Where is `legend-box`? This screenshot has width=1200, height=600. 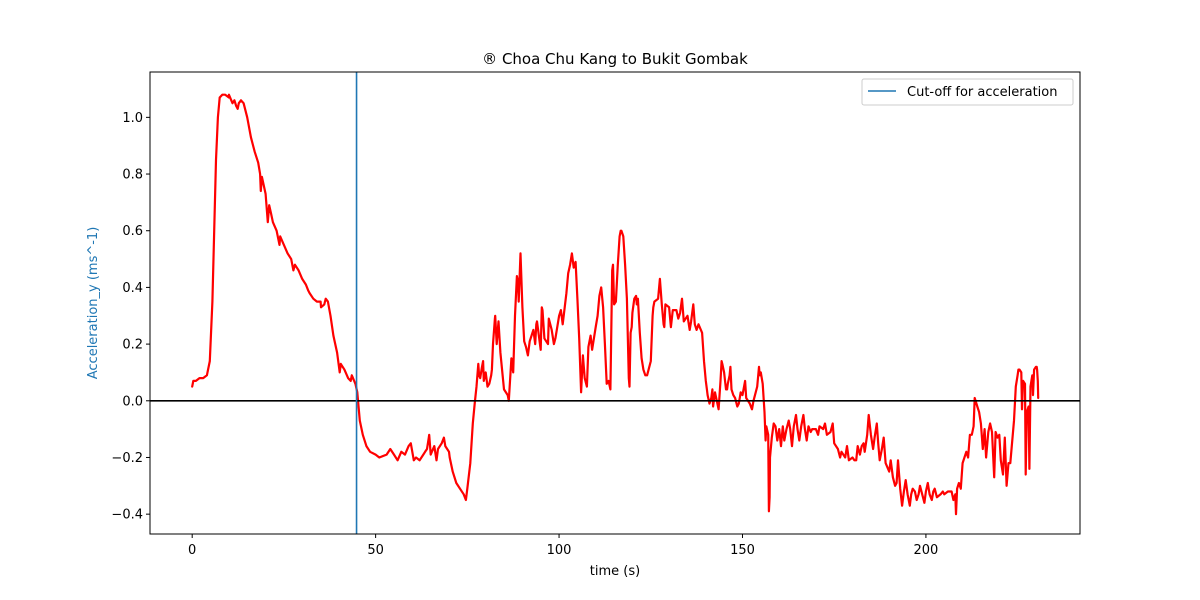 legend-box is located at coordinates (967, 92).